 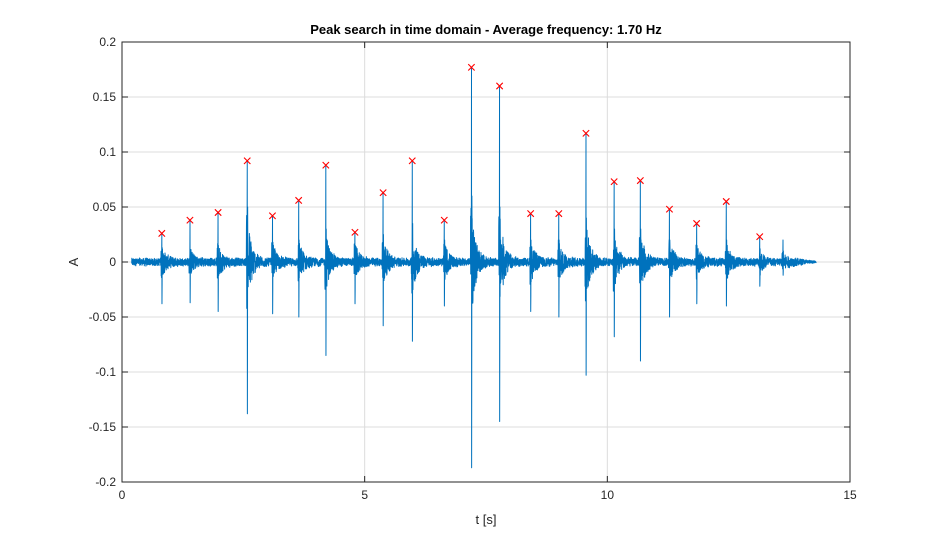 What do you see at coordinates (105, 97) in the screenshot?
I see `y-tick-label: 0.15` at bounding box center [105, 97].